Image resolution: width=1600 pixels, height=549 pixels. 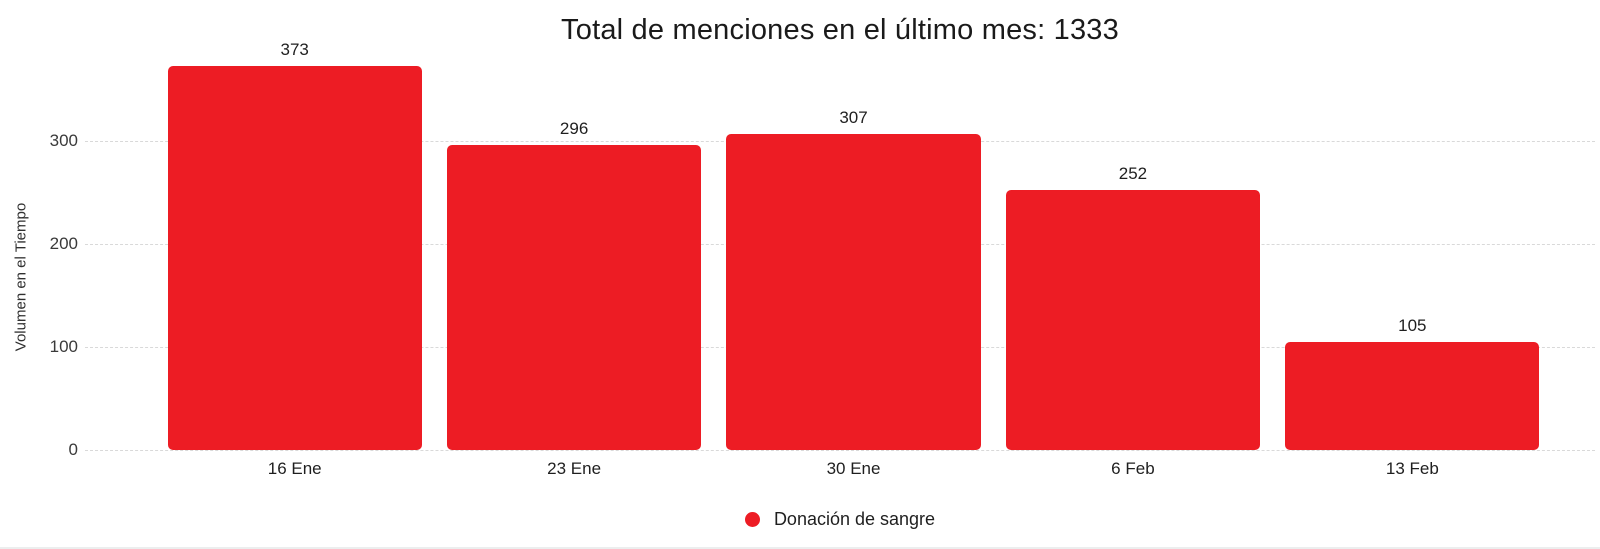 I want to click on x-tick-label: 13 Feb, so click(x=1412, y=468).